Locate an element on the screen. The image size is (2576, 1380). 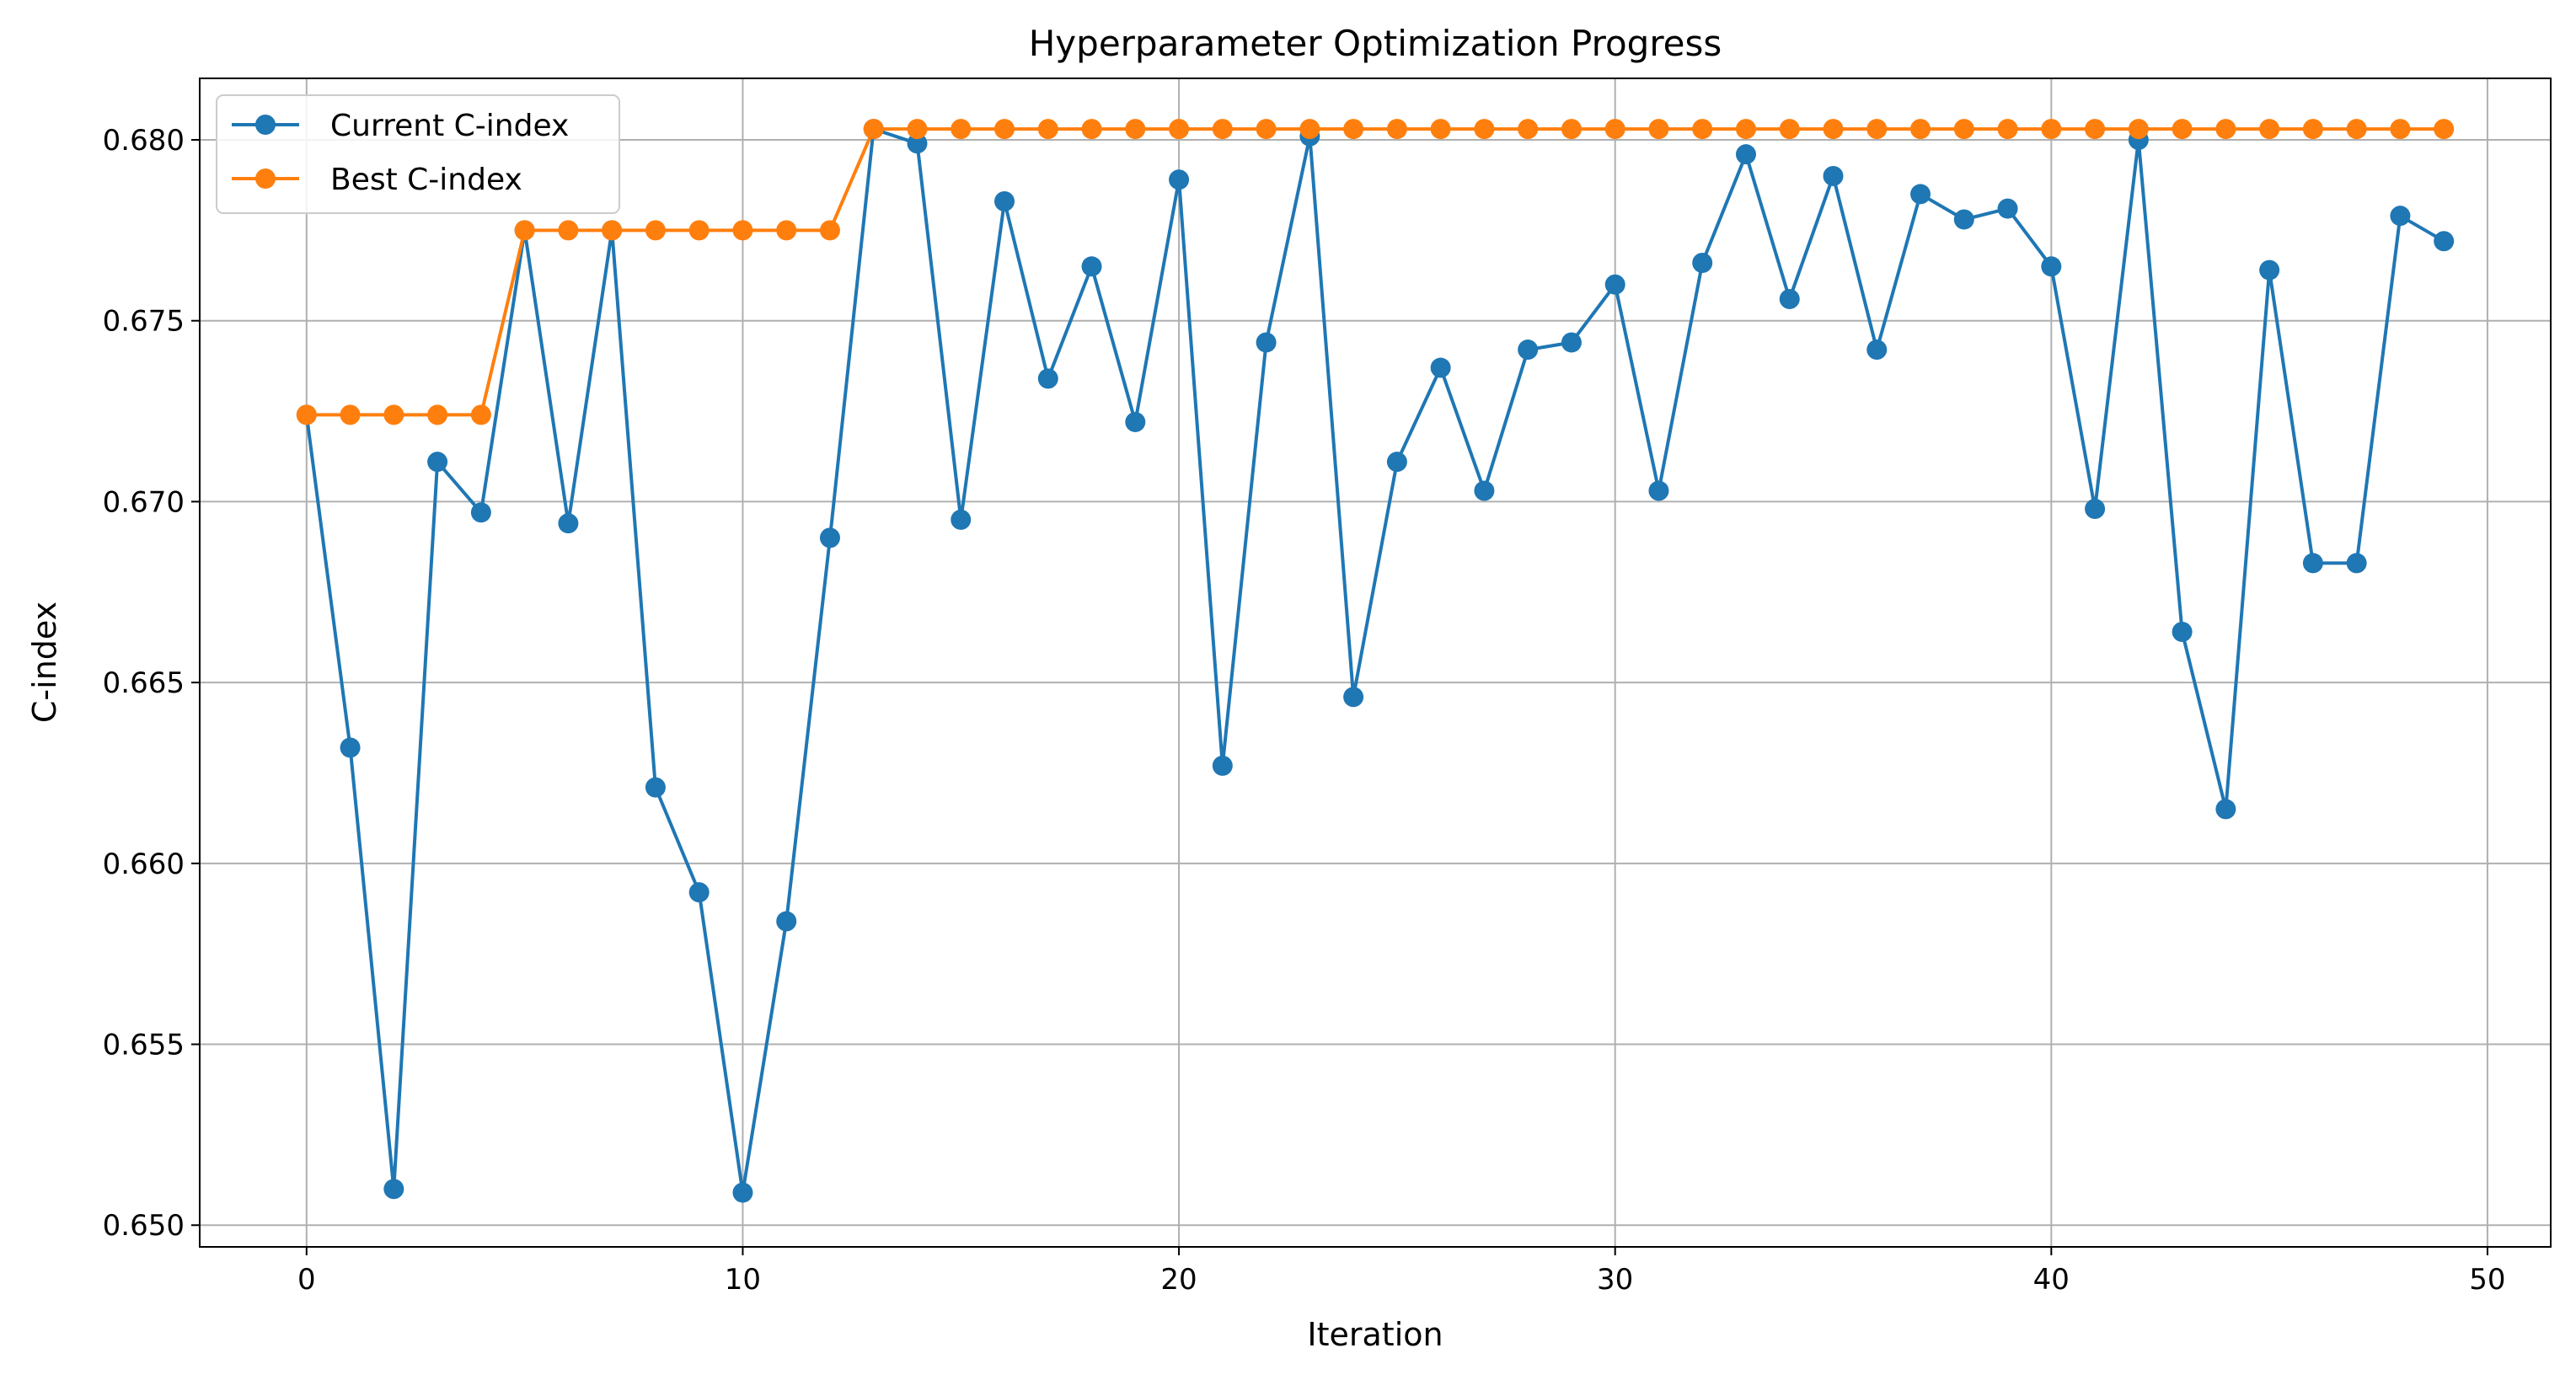
x-tick-label: 40 is located at coordinates (2051, 1280).